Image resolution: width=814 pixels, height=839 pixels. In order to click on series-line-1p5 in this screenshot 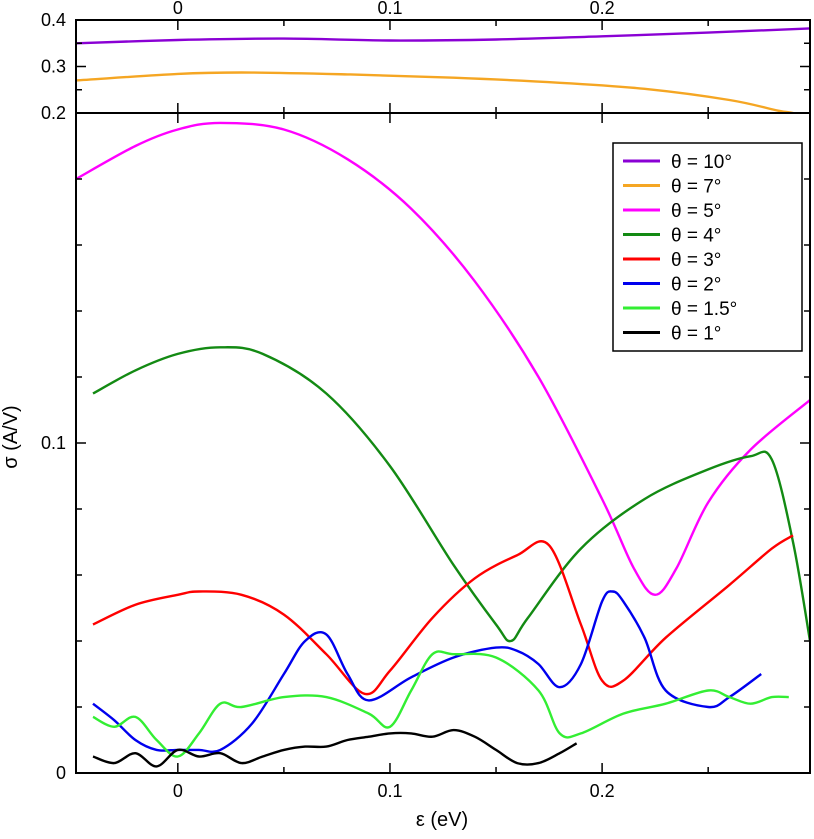, I will do `click(440, 704)`.